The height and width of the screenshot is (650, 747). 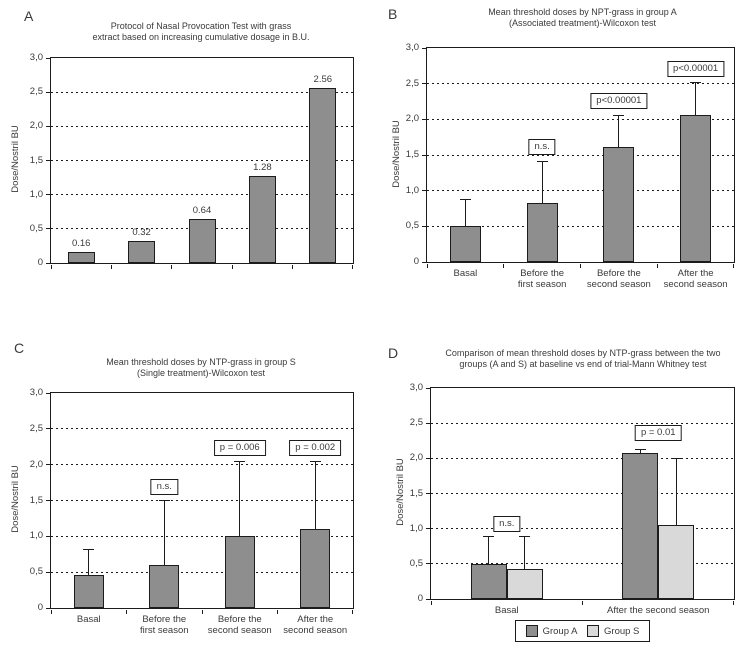 What do you see at coordinates (416, 493) in the screenshot?
I see `y-tick-label: 1,5` at bounding box center [416, 493].